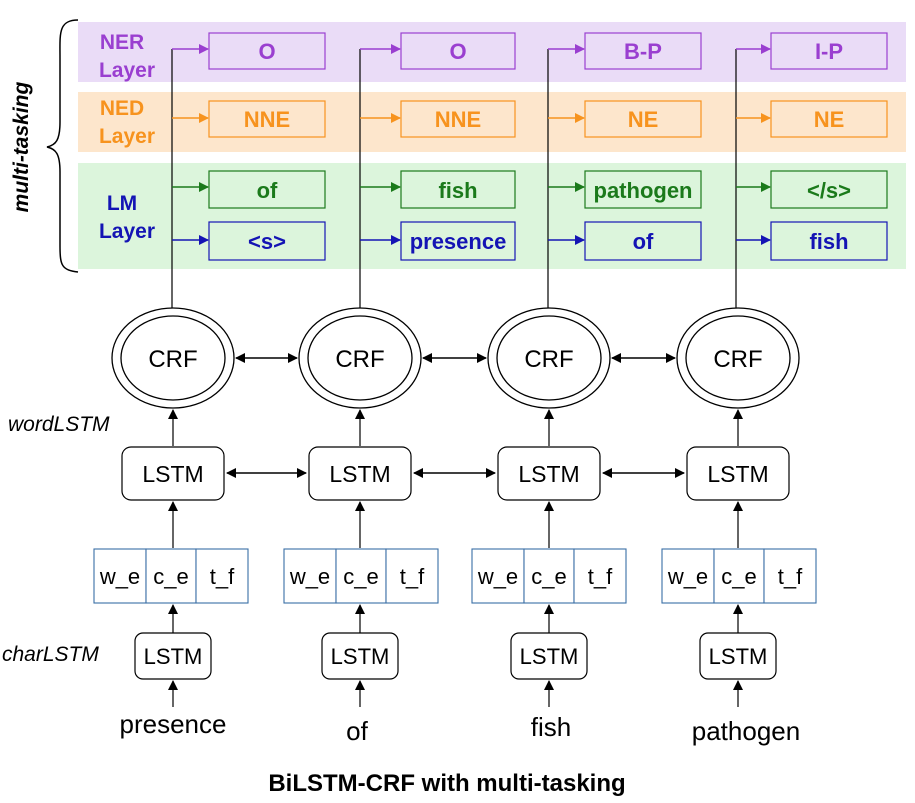 Image resolution: width=915 pixels, height=803 pixels. Describe the element at coordinates (50, 654) in the screenshot. I see `char-lstm-label: charLSTM` at that location.